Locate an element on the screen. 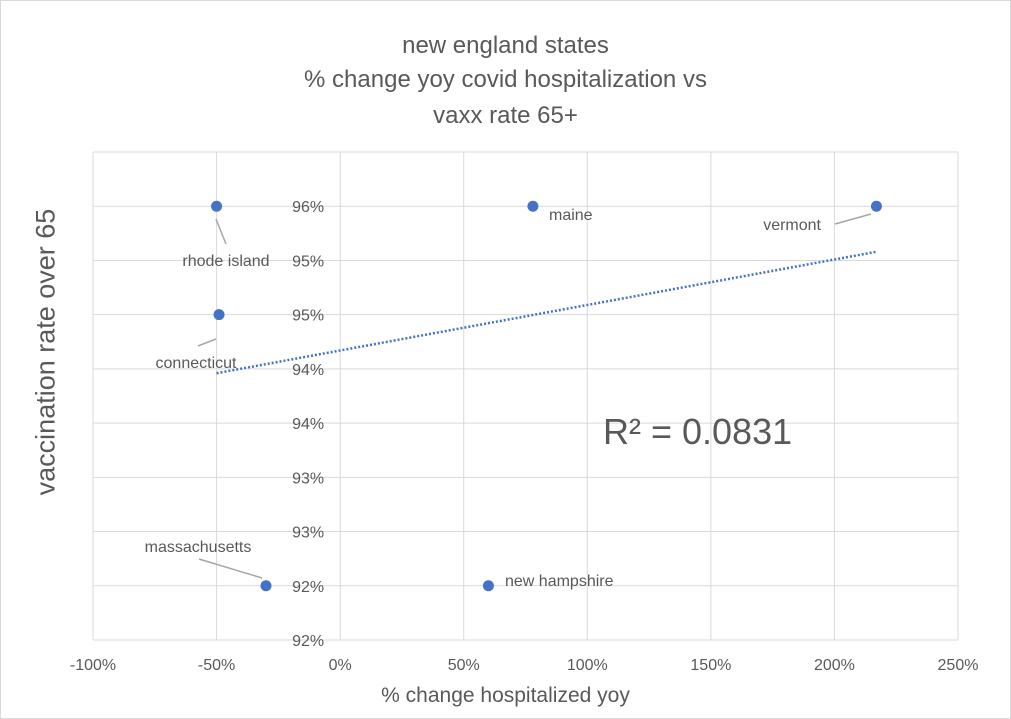  x-tick-label: 0% is located at coordinates (340, 665).